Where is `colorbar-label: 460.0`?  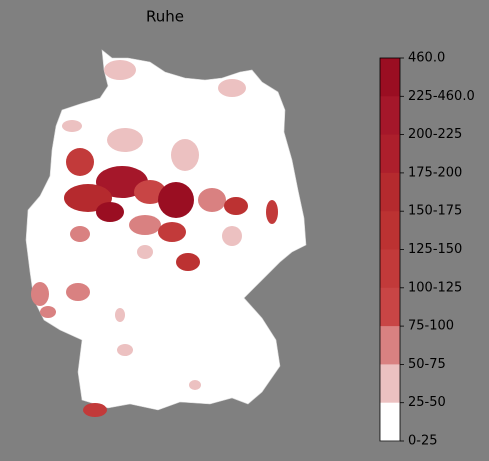 colorbar-label: 460.0 is located at coordinates (426, 58).